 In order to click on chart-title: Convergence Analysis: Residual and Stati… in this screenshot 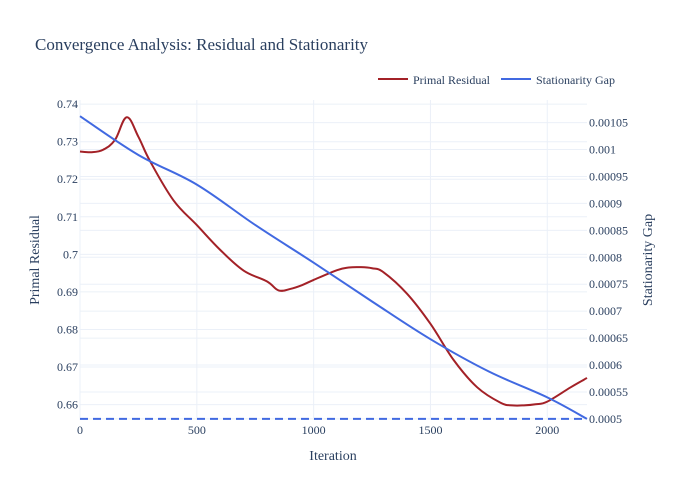, I will do `click(202, 44)`.